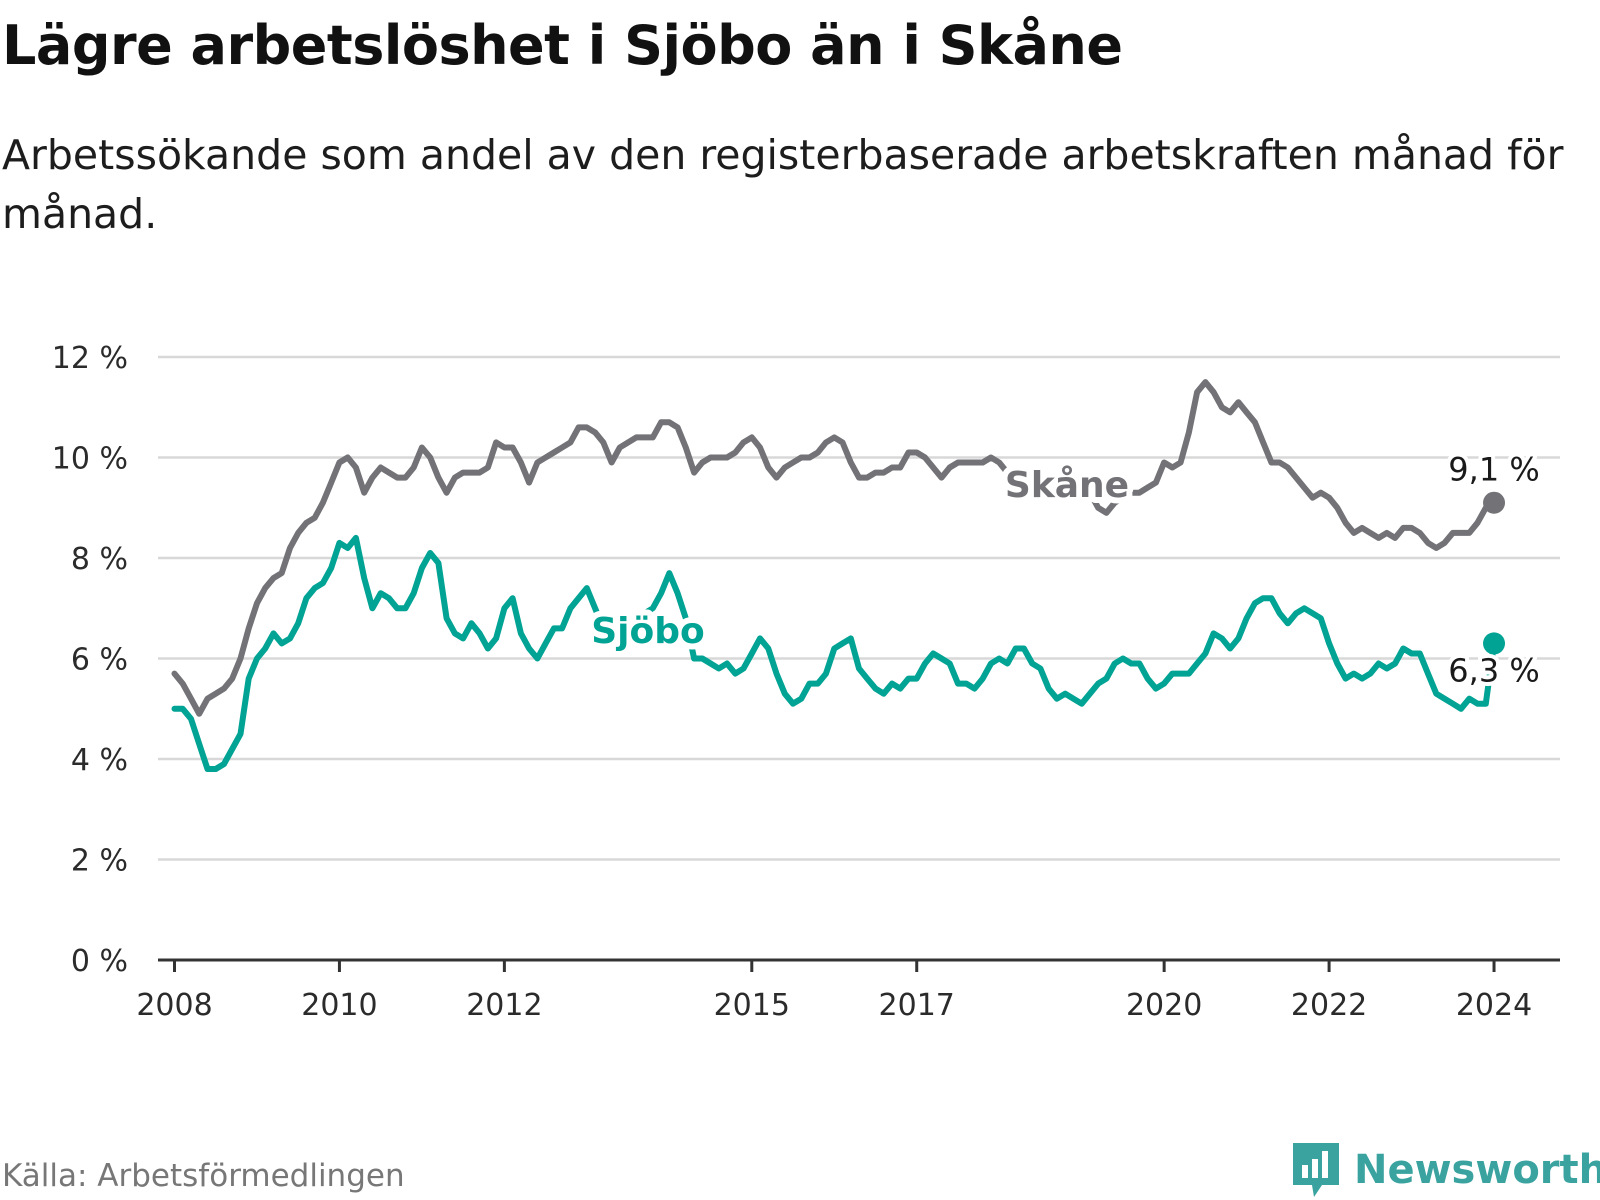 This screenshot has width=1600, height=1200. I want to click on end-value-label-0: 9,1 %, so click(1493, 470).